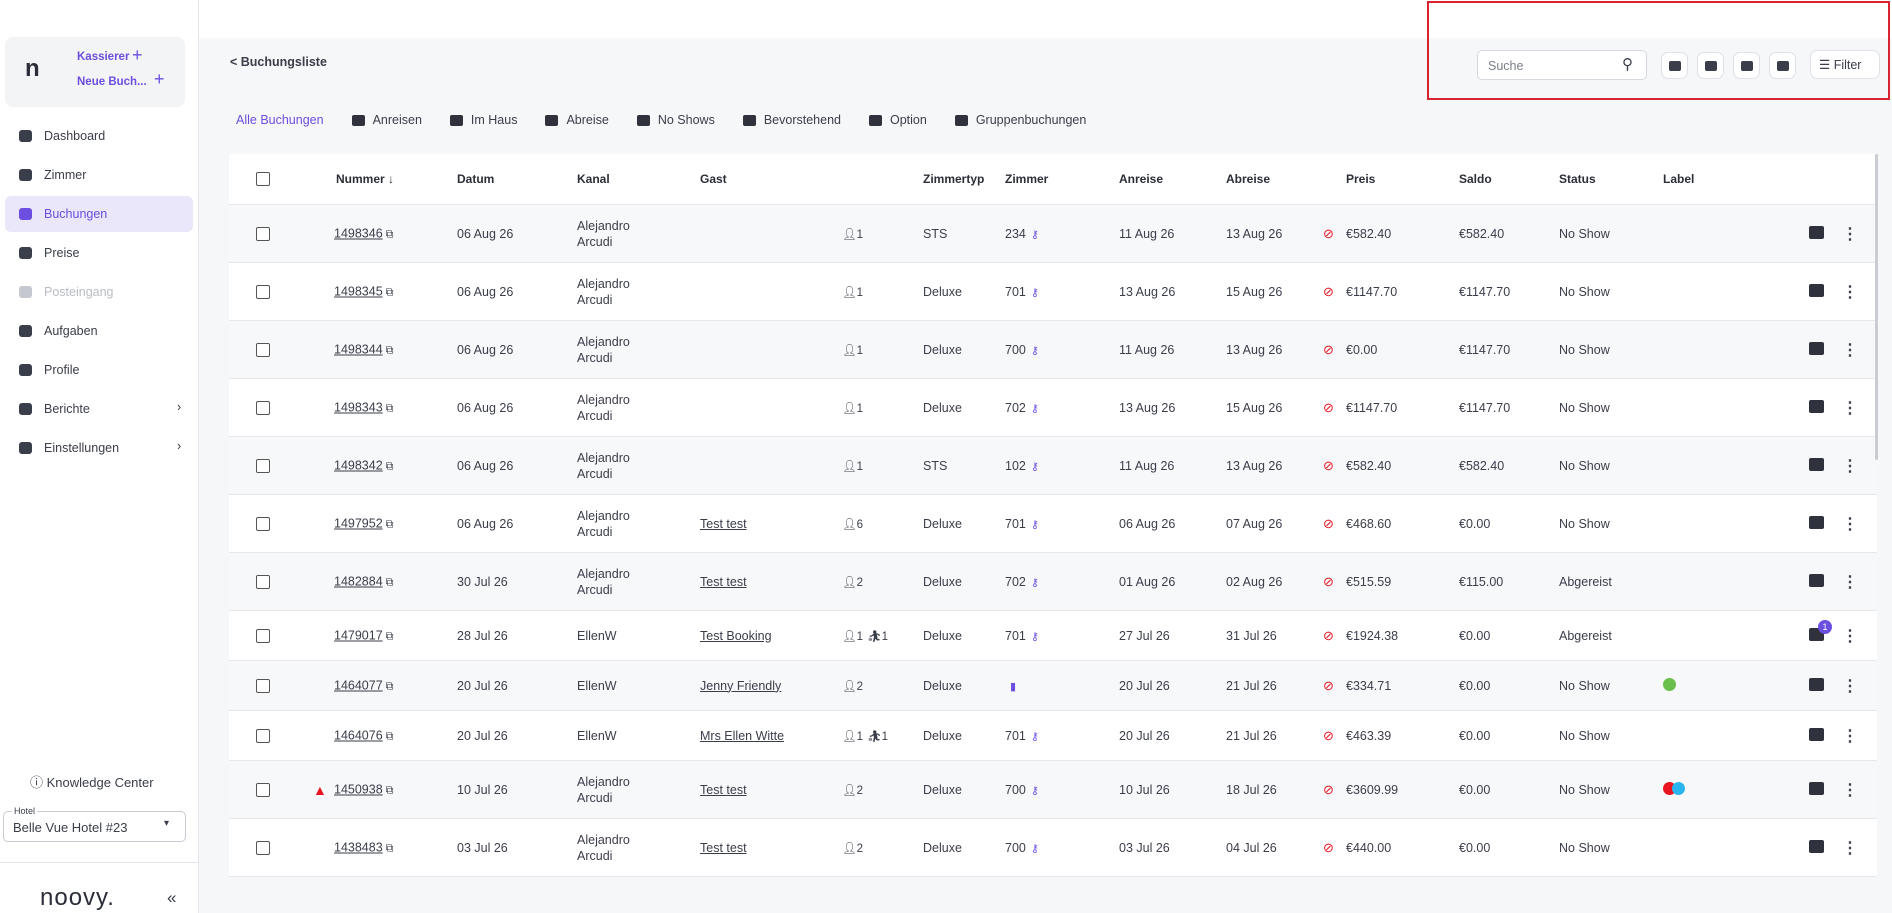  What do you see at coordinates (358, 233) in the screenshot?
I see `number-link: 1498346` at bounding box center [358, 233].